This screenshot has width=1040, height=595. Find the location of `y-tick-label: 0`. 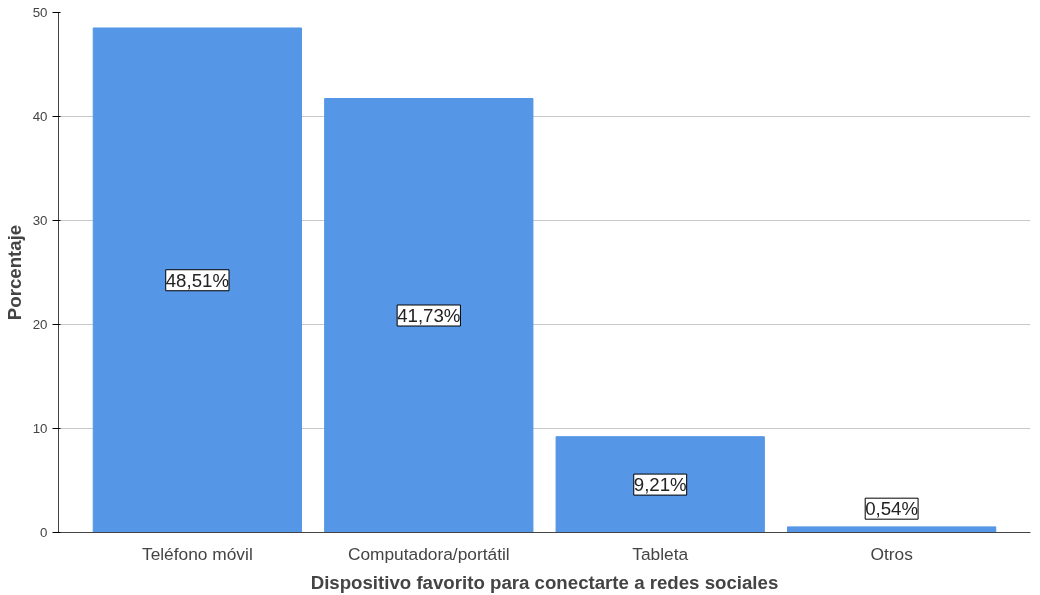

y-tick-label: 0 is located at coordinates (44, 532).